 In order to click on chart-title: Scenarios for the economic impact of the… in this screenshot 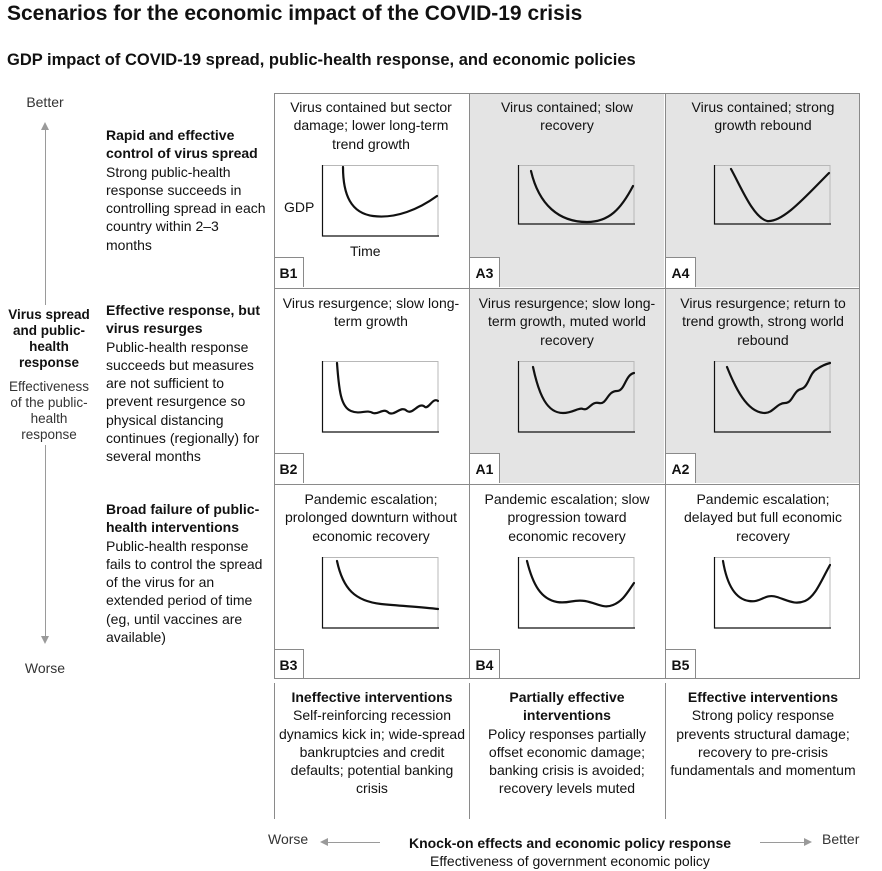, I will do `click(295, 13)`.